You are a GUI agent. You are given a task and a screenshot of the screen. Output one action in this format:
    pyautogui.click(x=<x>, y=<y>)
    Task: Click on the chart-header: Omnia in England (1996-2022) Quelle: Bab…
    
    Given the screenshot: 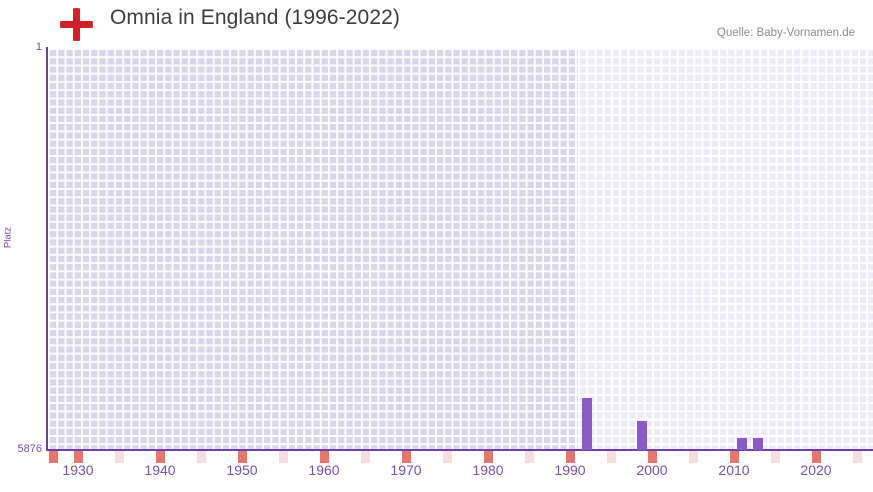 What is the action you would take?
    pyautogui.click(x=436, y=24)
    